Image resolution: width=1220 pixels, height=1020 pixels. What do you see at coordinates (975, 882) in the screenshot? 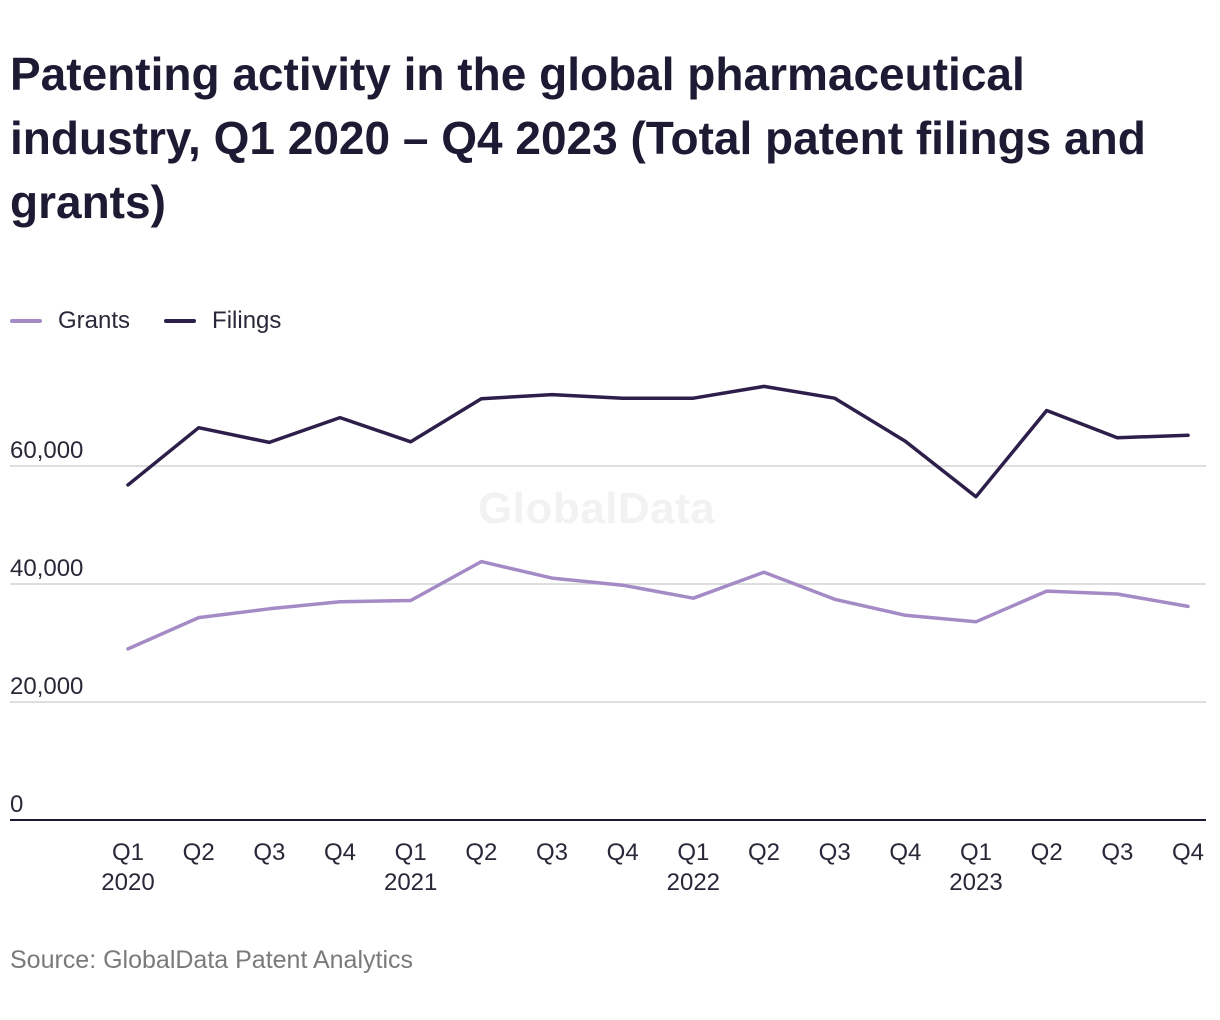
I see `x-tick-year-label: 2023` at bounding box center [975, 882].